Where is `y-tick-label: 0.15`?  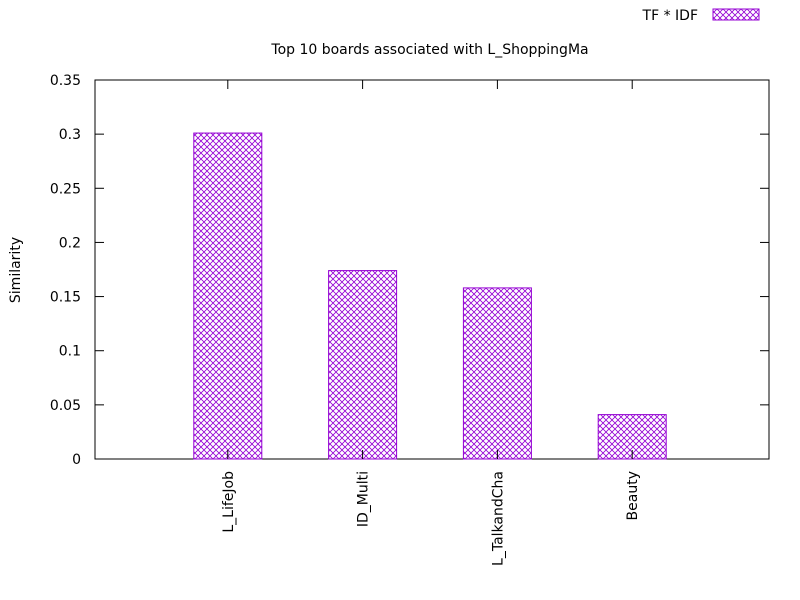
y-tick-label: 0.15 is located at coordinates (65, 298).